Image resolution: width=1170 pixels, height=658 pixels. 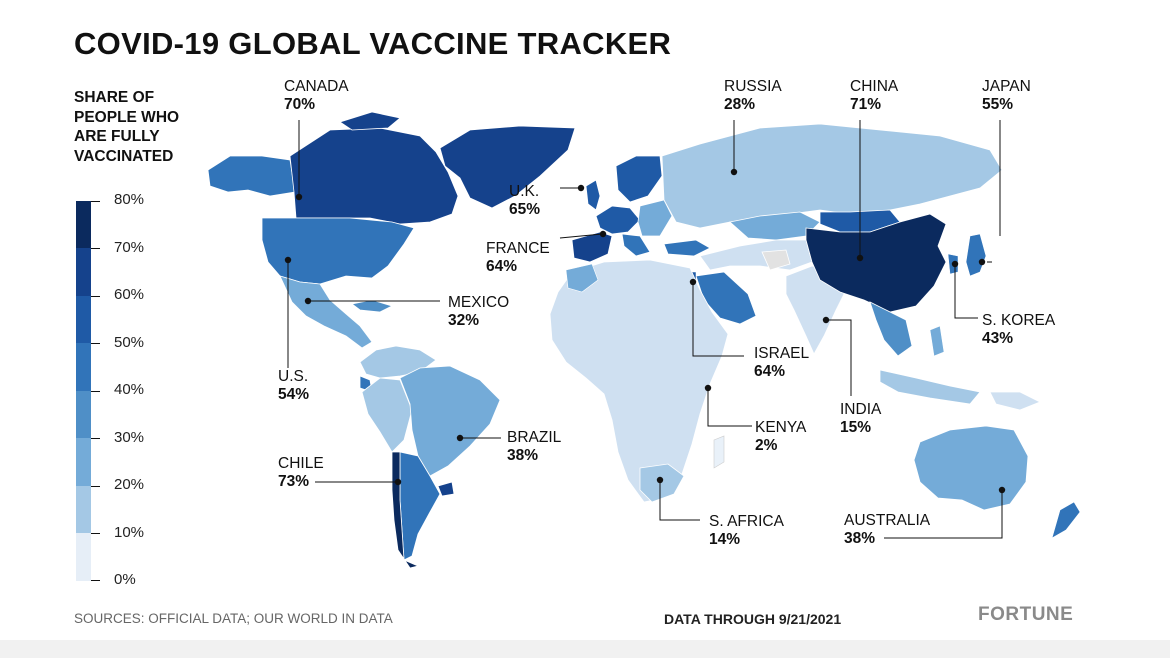 I want to click on legend-label-40: 40%, so click(x=129, y=389).